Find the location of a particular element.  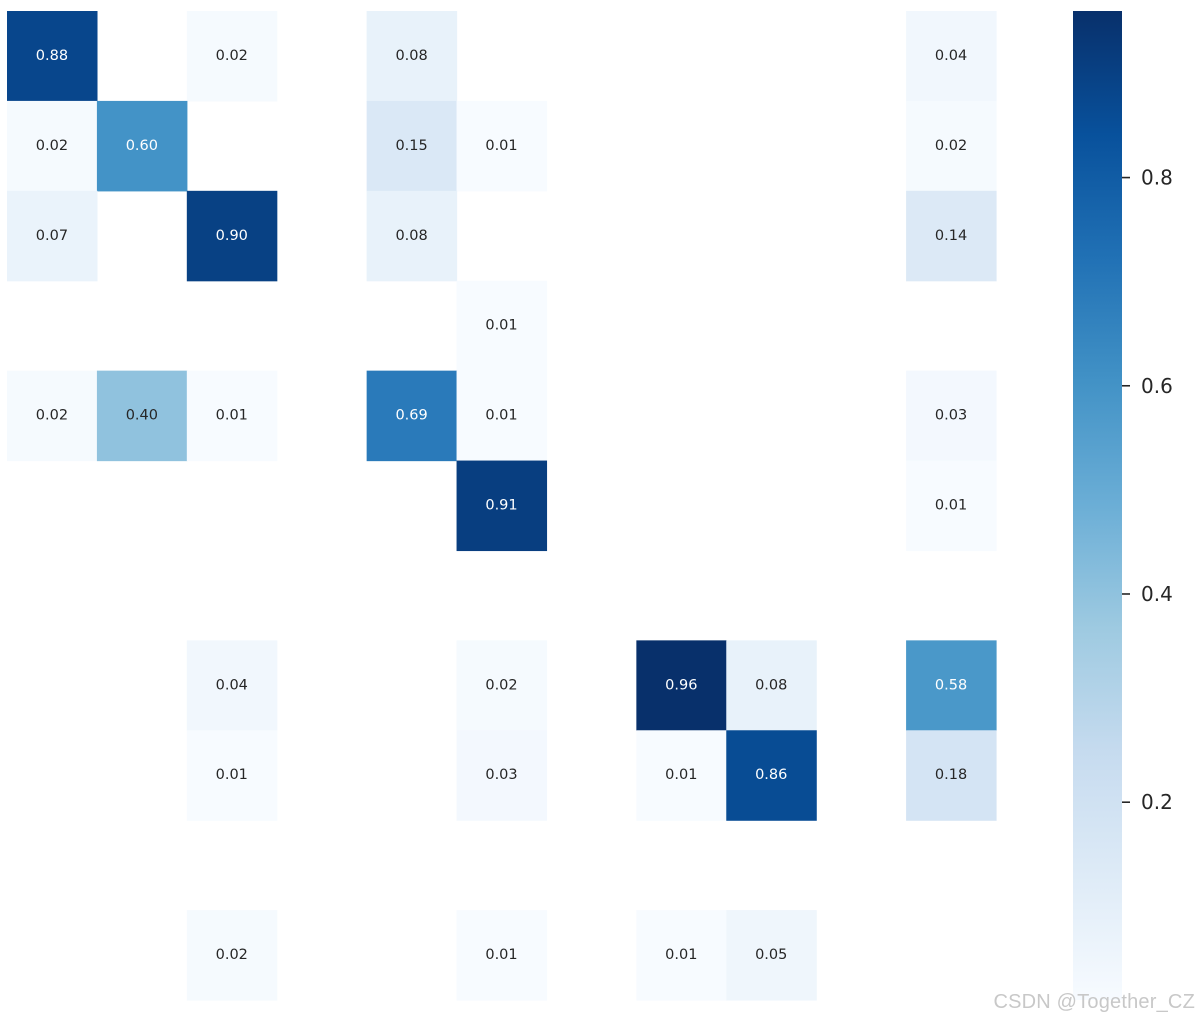

heatmap-cell-label: 0.40 is located at coordinates (142, 416).